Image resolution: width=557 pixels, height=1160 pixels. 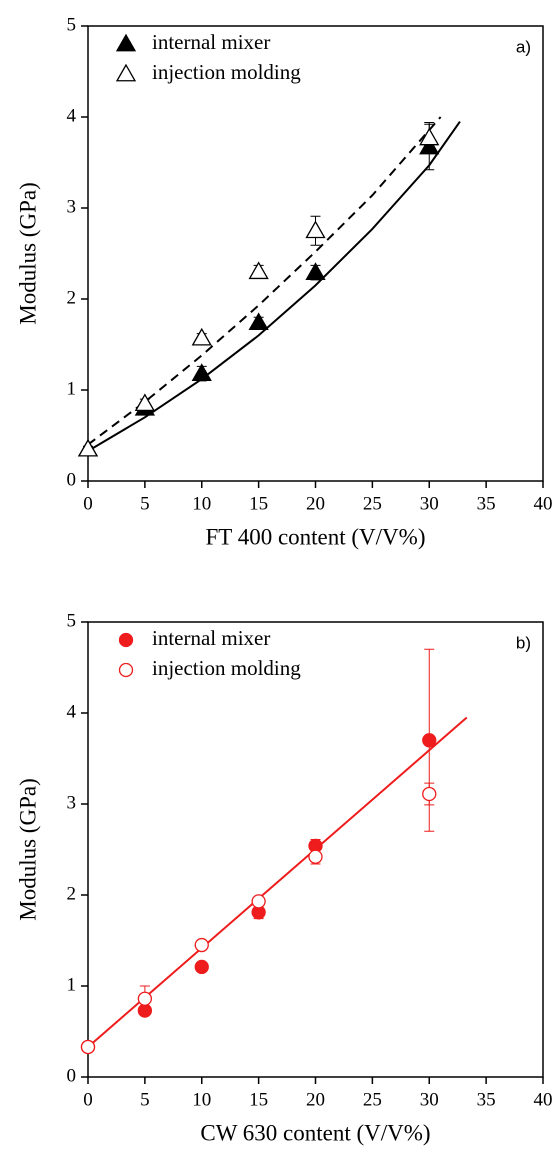 What do you see at coordinates (523, 642) in the screenshot?
I see `panel-label: b)` at bounding box center [523, 642].